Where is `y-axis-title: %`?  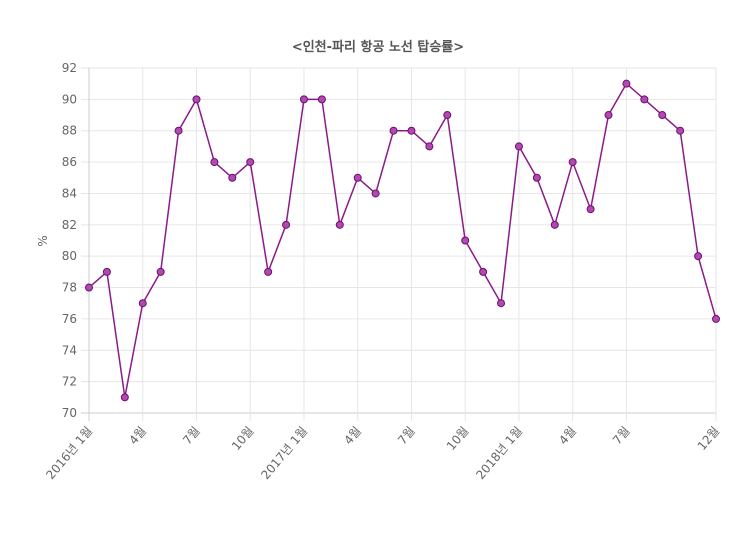
y-axis-title: % is located at coordinates (43, 240).